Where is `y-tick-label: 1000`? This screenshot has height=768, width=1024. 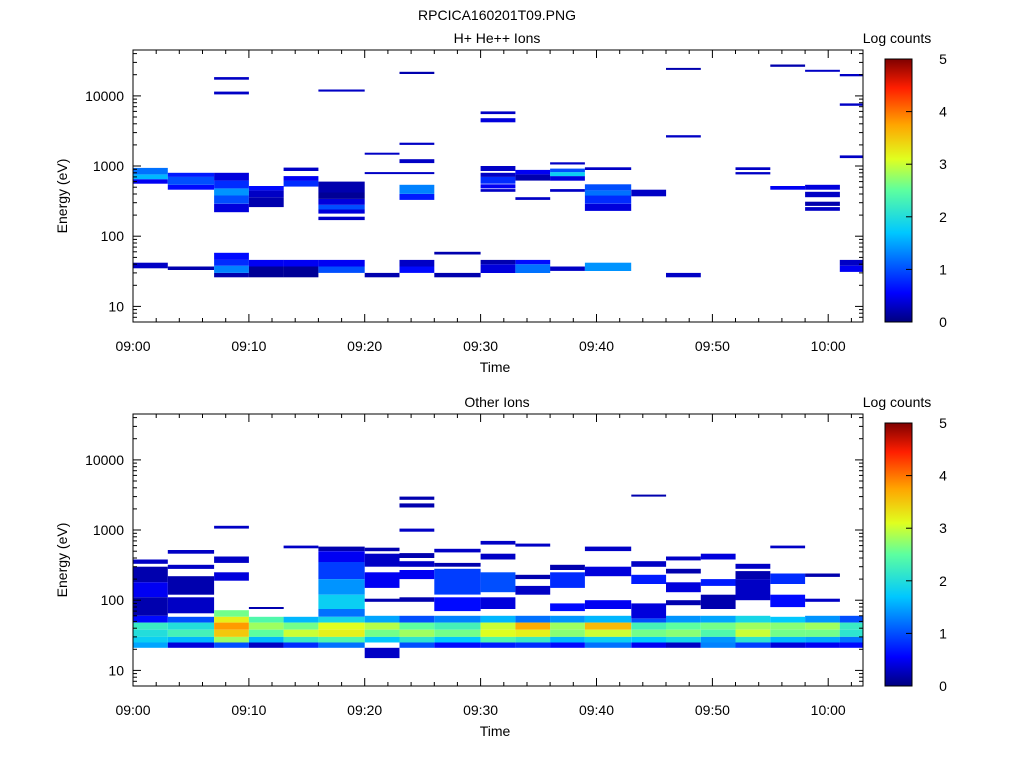
y-tick-label: 1000 is located at coordinates (108, 166).